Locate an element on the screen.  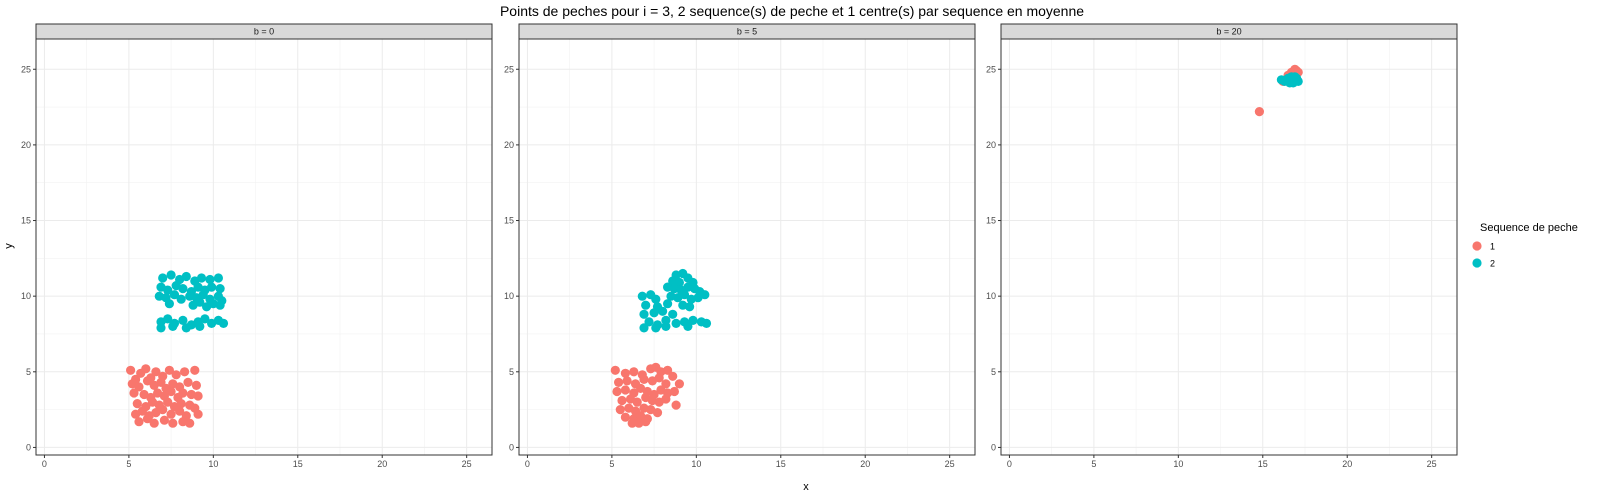
y-tick-label: 10 is located at coordinates (26, 296).